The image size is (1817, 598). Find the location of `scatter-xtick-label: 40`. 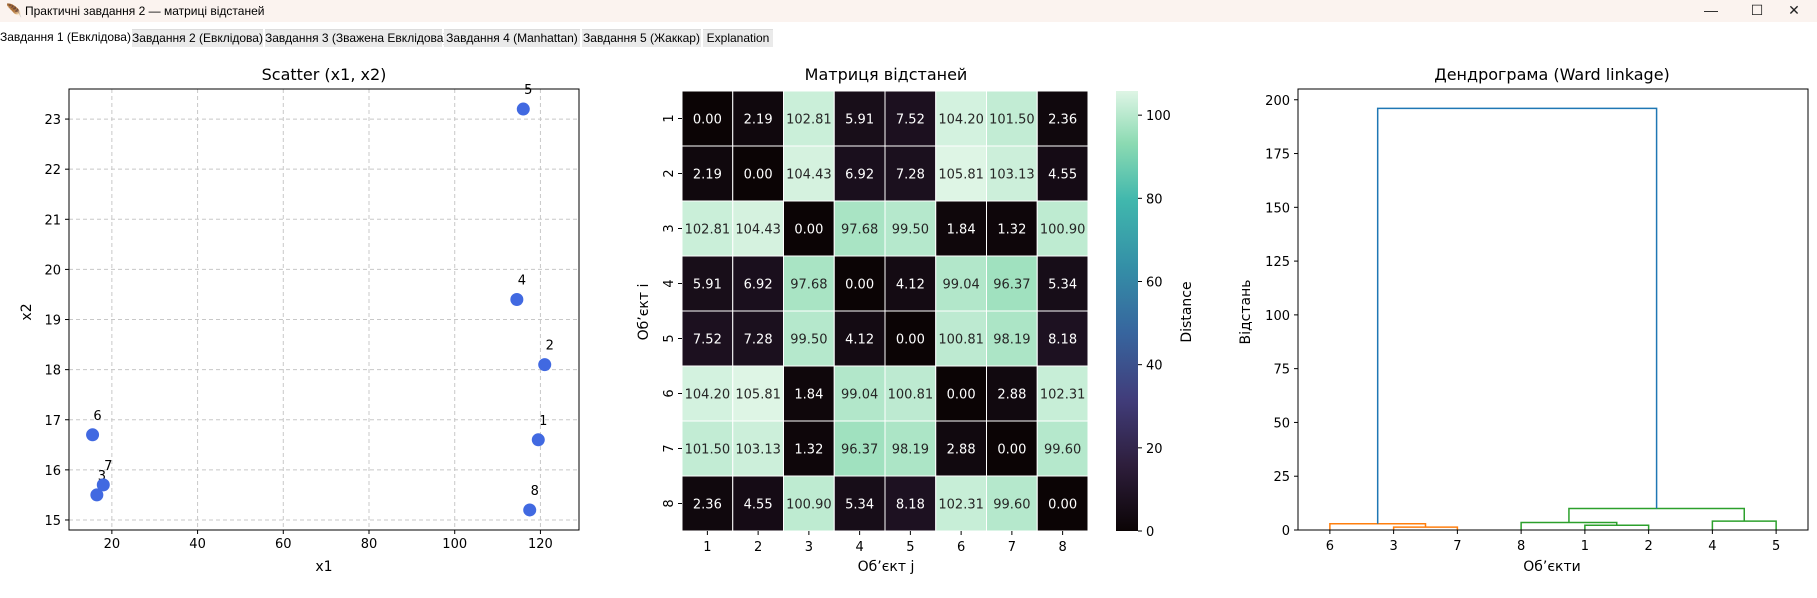

scatter-xtick-label: 40 is located at coordinates (197, 544).